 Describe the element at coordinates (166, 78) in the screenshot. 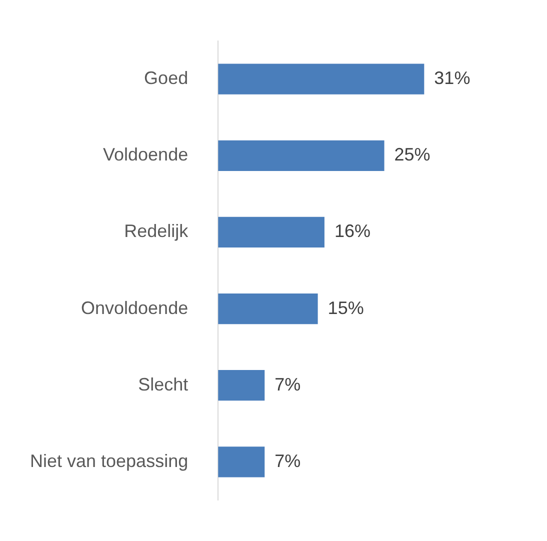

I see `y-tick-label: Goed` at that location.